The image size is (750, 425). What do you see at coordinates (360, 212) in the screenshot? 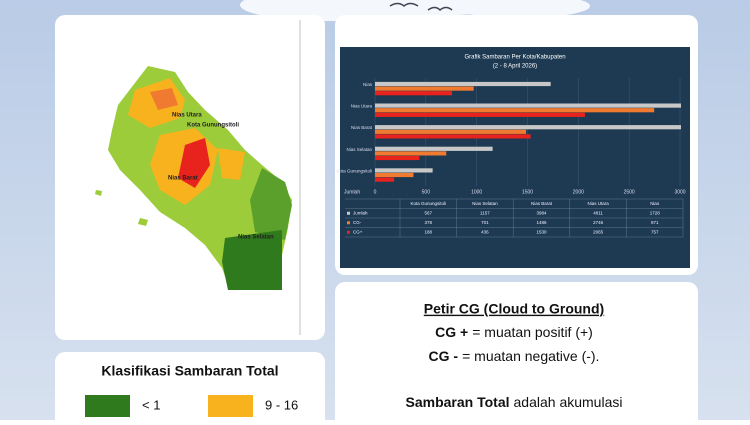
I see `legend-label: Jumlah` at bounding box center [360, 212].